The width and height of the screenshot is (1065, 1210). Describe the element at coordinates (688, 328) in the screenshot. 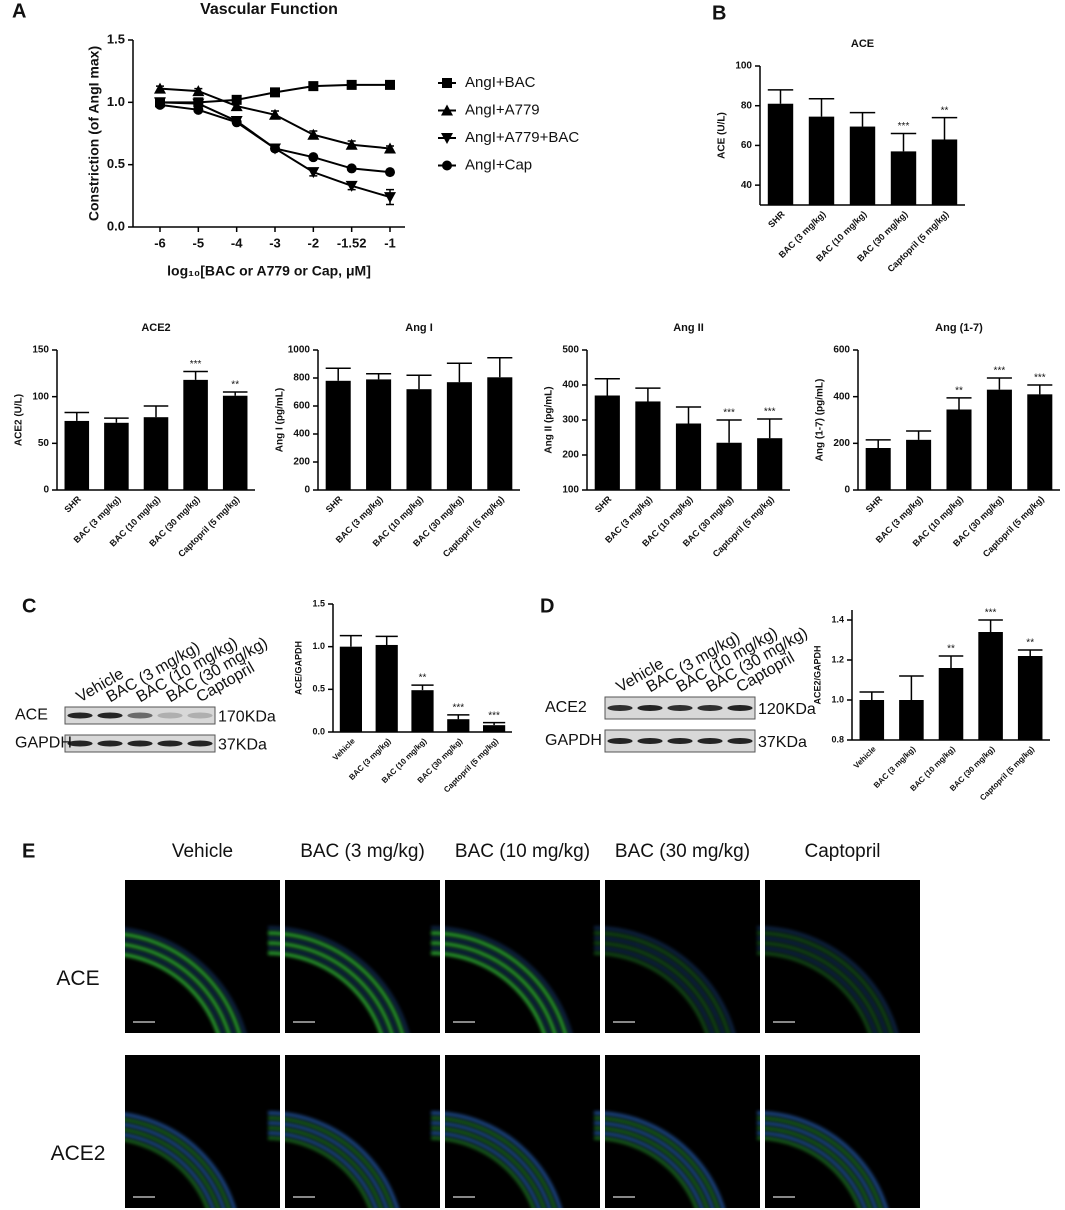

I see `chart-title: Ang II` at that location.